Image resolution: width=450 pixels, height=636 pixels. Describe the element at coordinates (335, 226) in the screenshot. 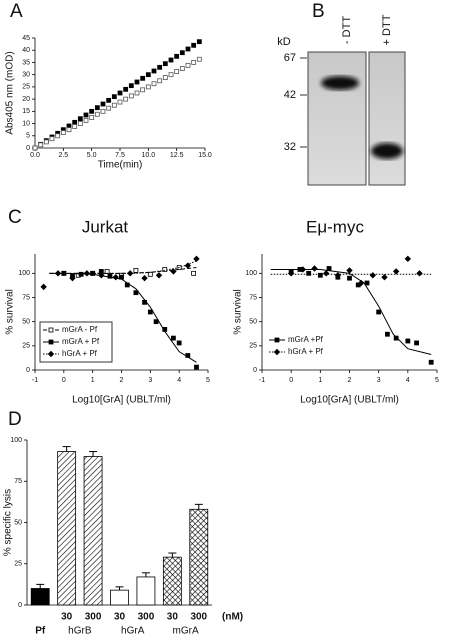

I see `chart-title: Eμ-myc` at that location.